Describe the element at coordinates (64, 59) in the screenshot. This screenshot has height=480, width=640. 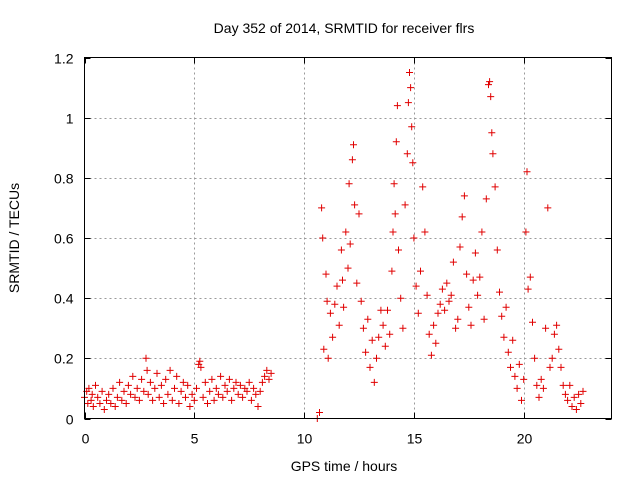
I see `y-tick-label: 1.2` at that location.